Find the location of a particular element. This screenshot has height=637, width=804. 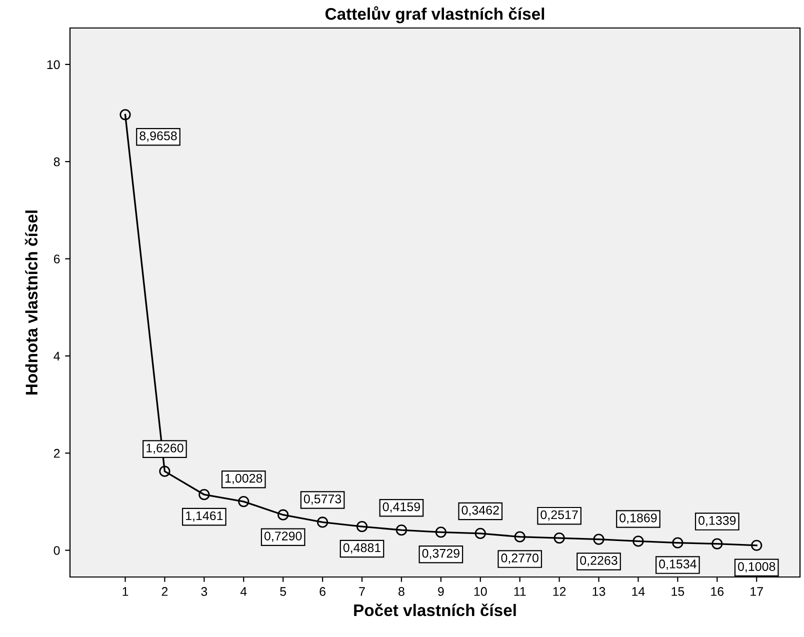

x-tick-label: 12 is located at coordinates (559, 591).